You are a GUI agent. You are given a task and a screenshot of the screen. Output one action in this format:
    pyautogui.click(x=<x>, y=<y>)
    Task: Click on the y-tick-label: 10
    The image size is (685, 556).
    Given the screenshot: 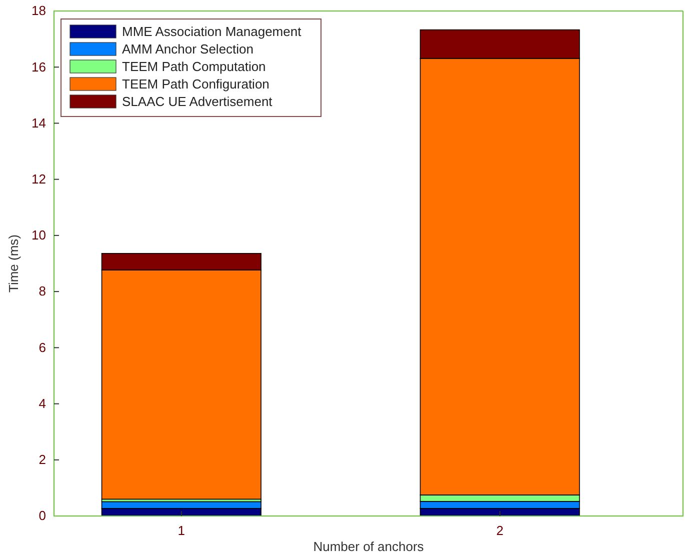 What is the action you would take?
    pyautogui.click(x=39, y=235)
    